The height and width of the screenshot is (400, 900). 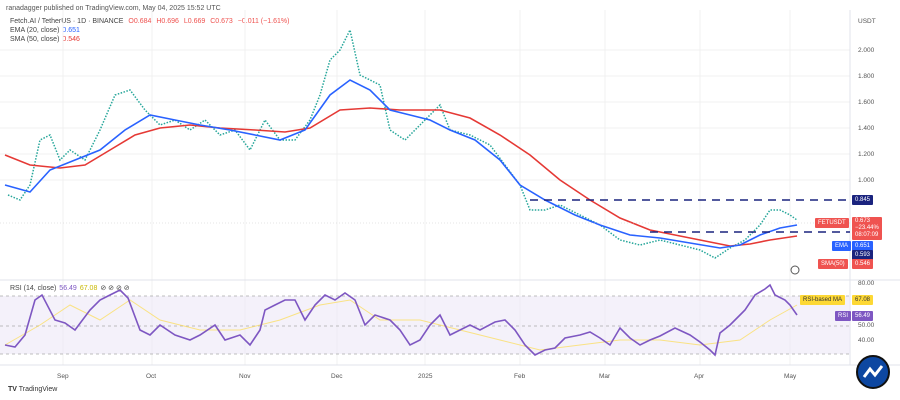 I want to click on price-tick: 2.000, so click(x=866, y=50).